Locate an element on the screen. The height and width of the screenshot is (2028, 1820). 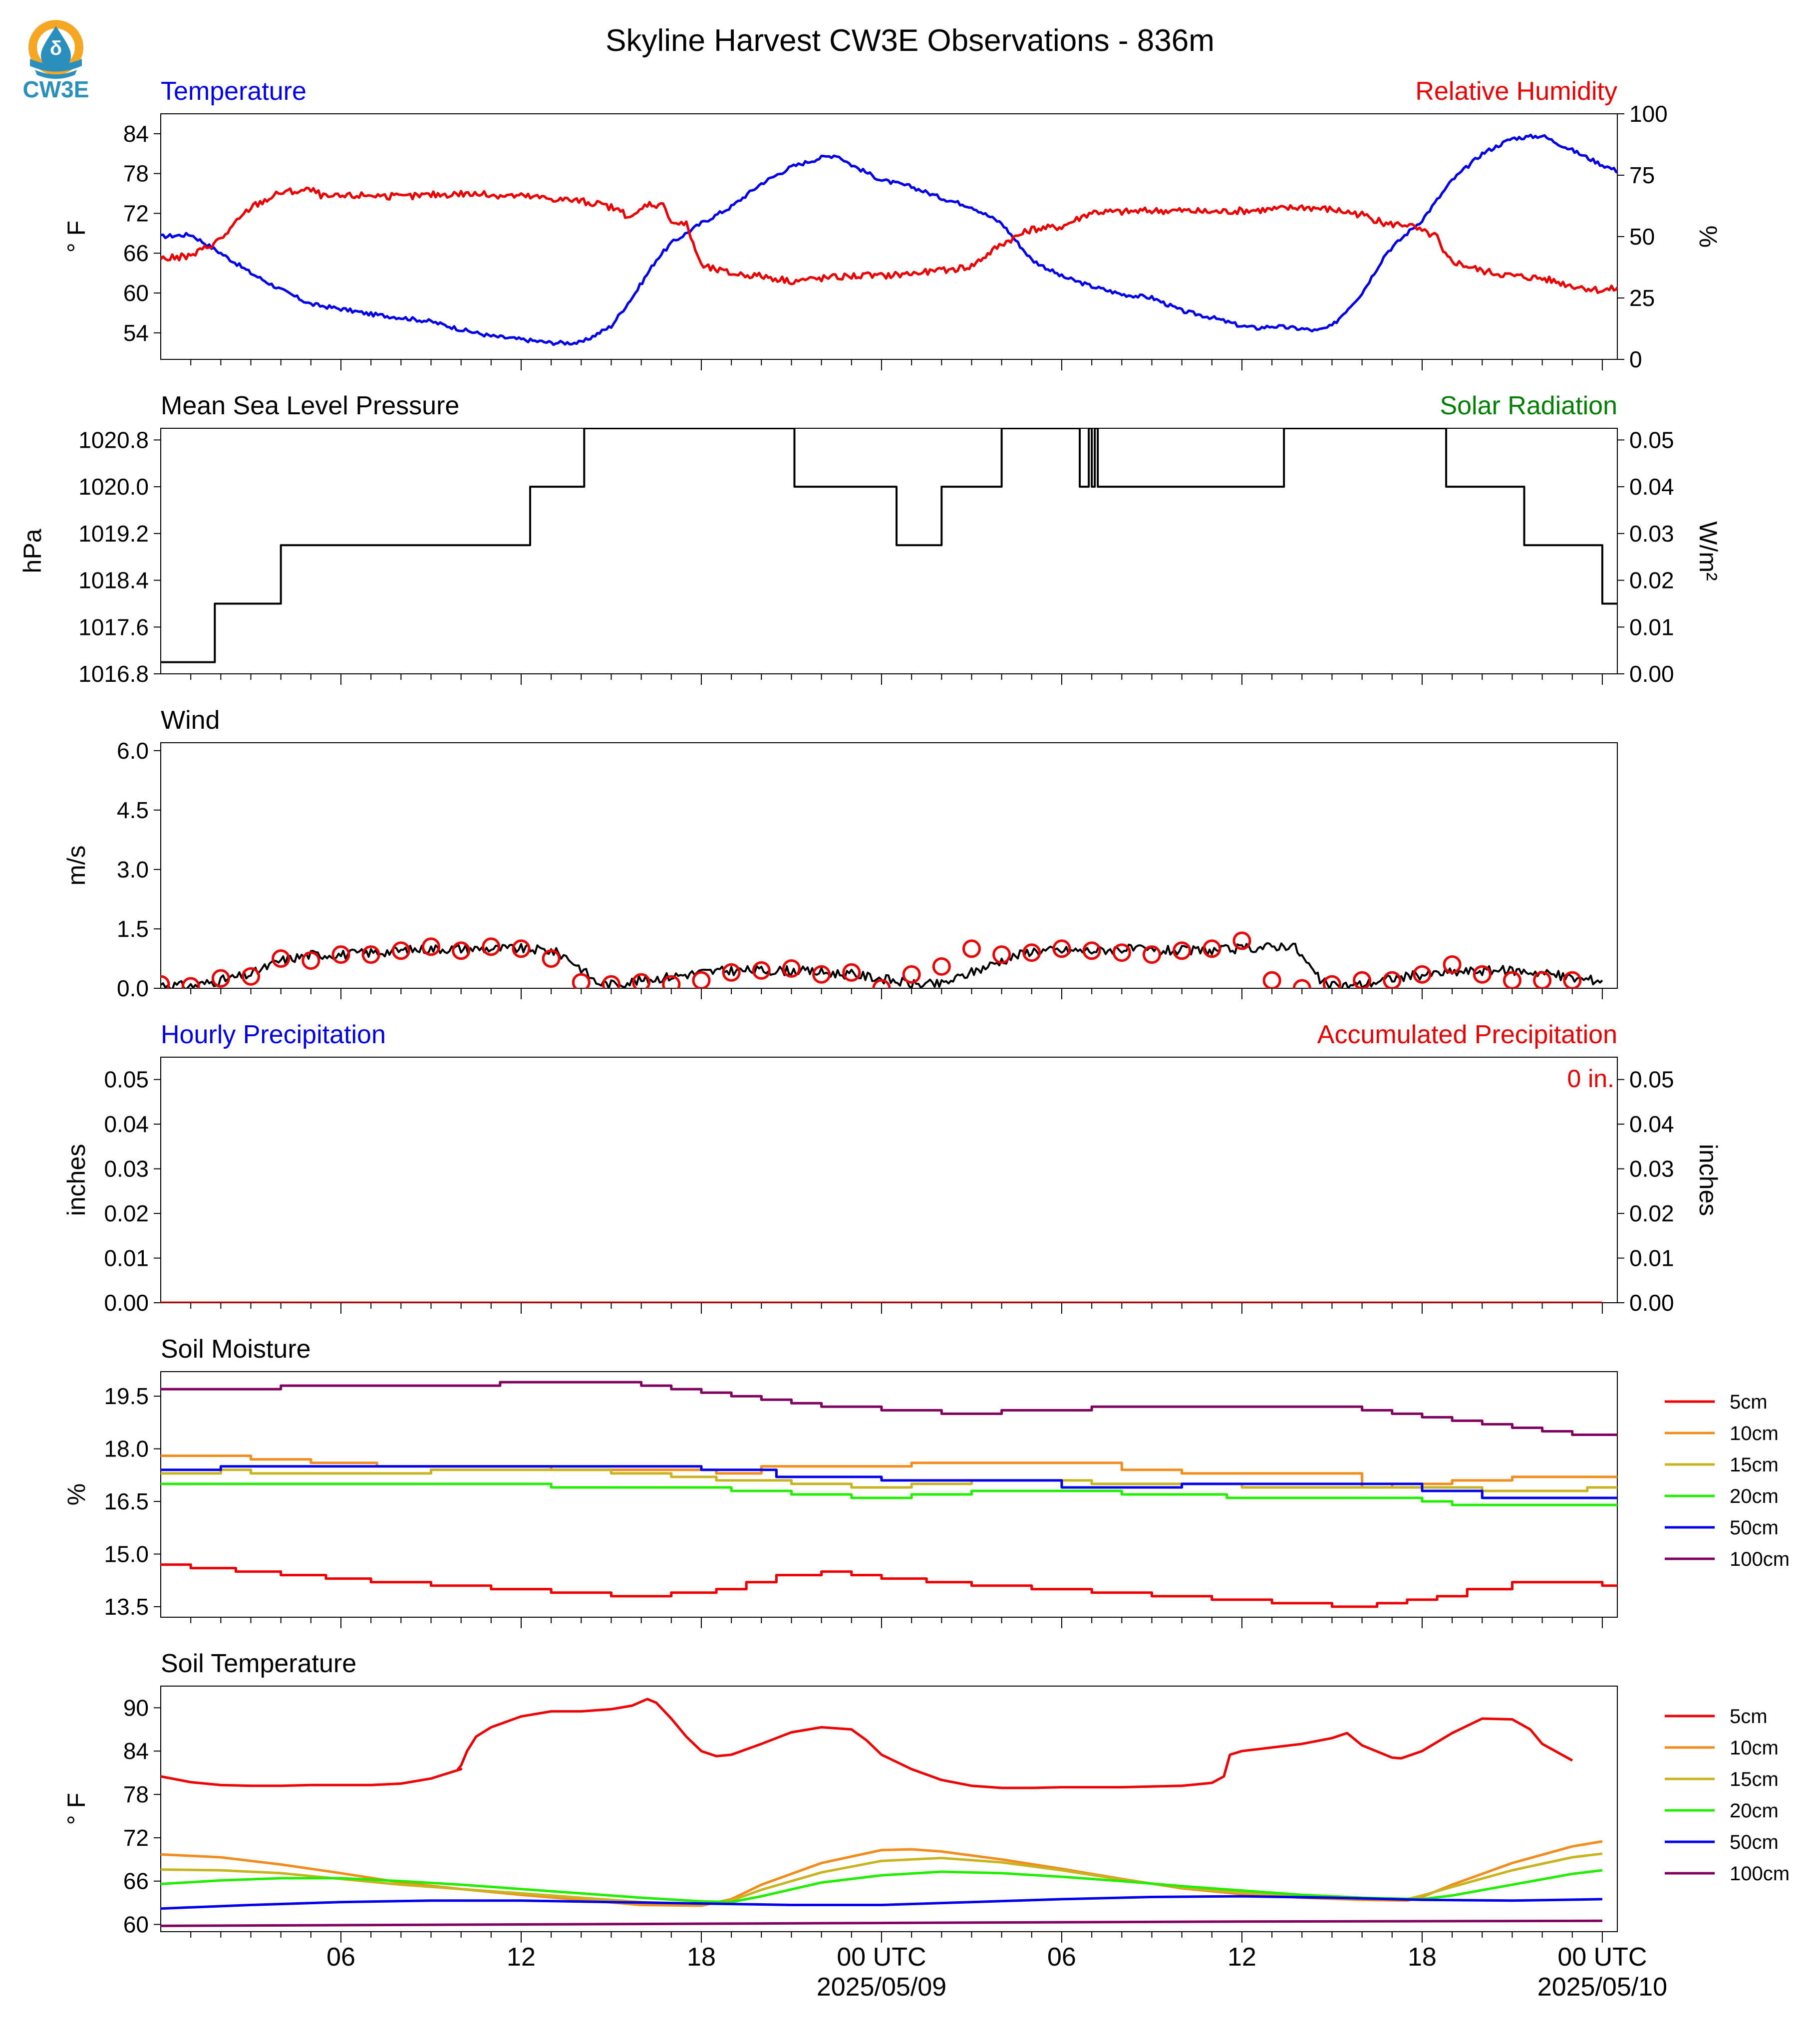
y-tick-label: 54 is located at coordinates (136, 333).